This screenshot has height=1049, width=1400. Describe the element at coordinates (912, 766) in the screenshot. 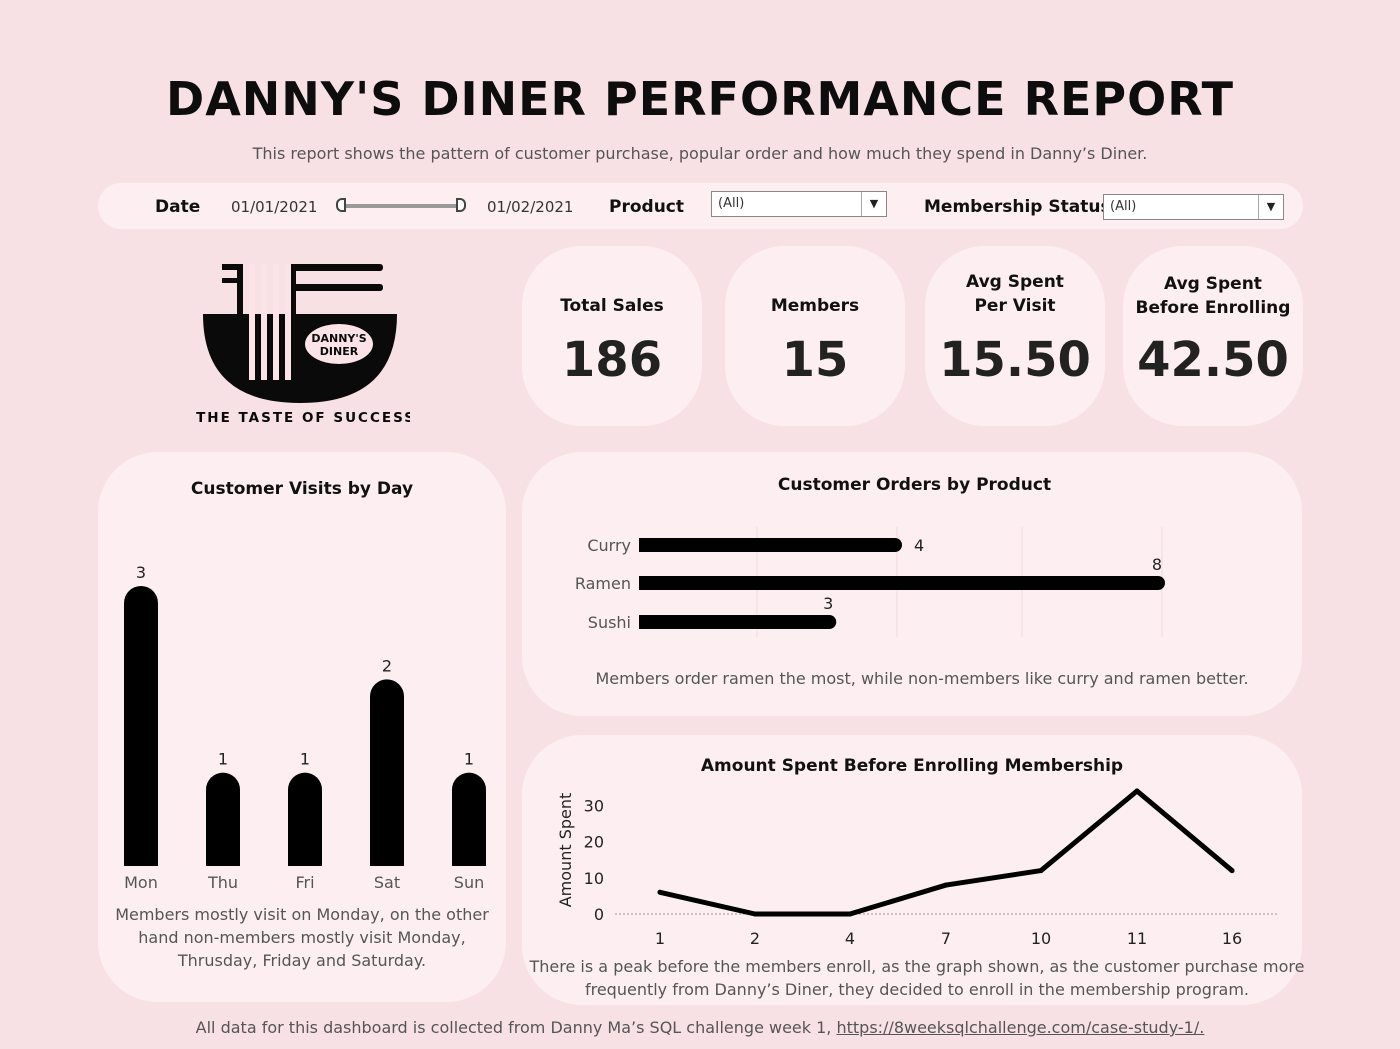

I see `spent-chart-title: Amount Spent Before Enrolling Membership` at that location.